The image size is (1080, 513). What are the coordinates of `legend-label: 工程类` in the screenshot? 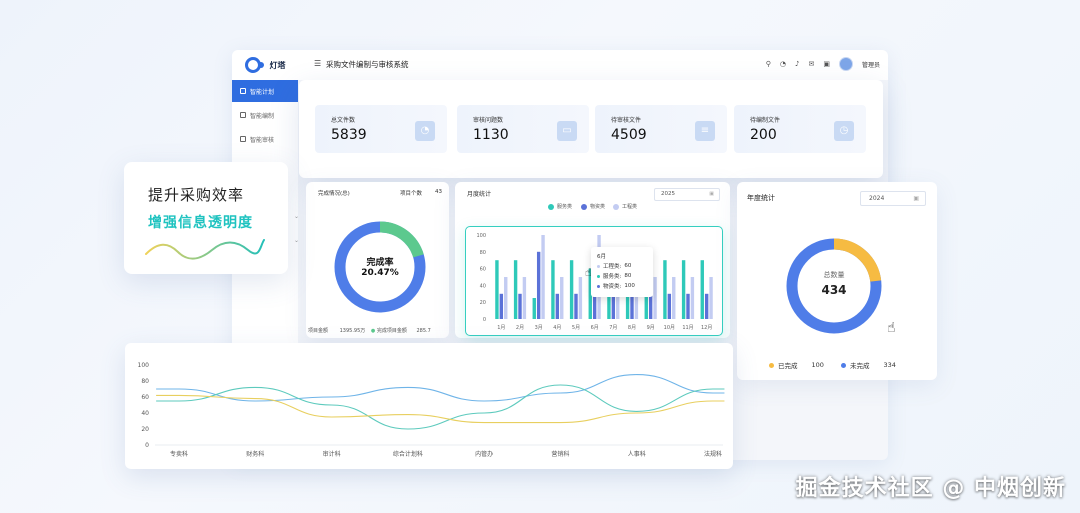 It's located at (630, 207).